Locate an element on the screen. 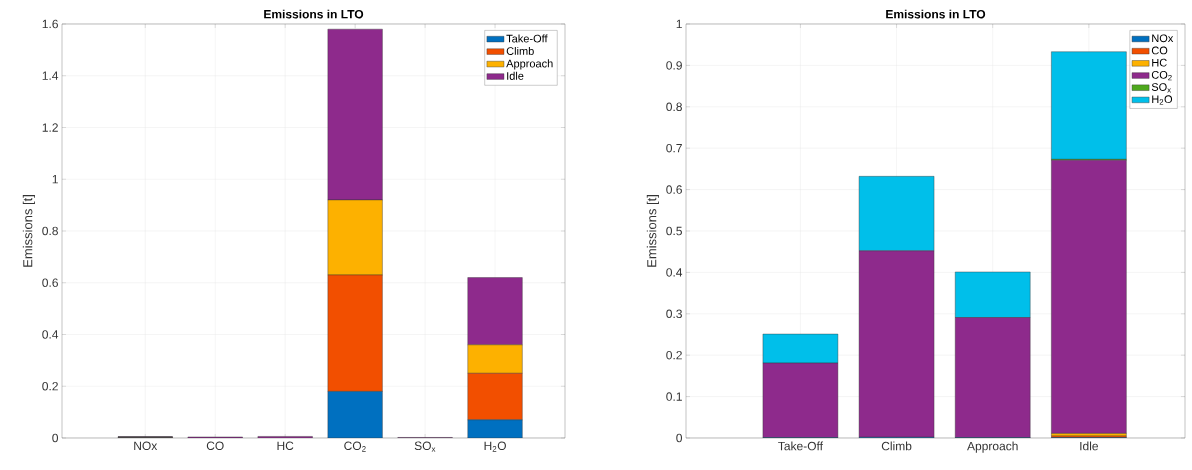  y-tick-label: 1.2 is located at coordinates (50, 127).